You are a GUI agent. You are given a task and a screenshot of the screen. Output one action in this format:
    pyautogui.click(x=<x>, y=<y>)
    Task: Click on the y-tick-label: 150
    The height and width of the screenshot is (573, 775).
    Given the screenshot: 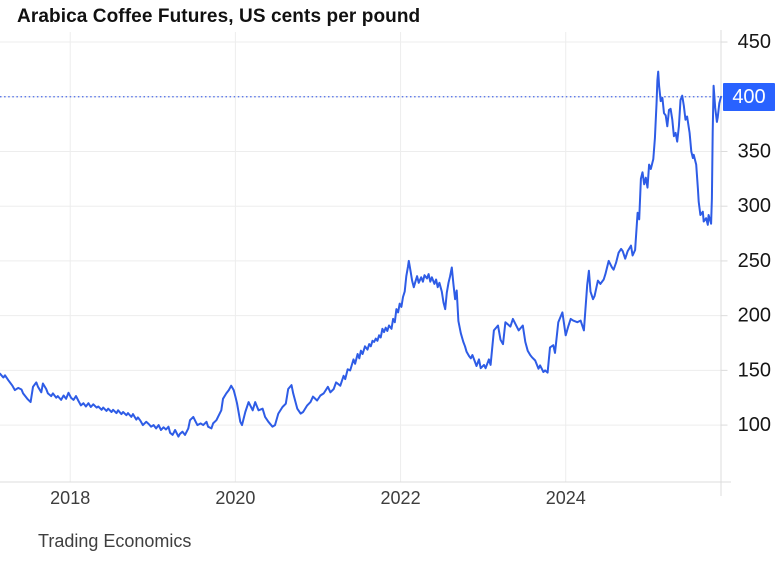 What is the action you would take?
    pyautogui.click(x=754, y=370)
    